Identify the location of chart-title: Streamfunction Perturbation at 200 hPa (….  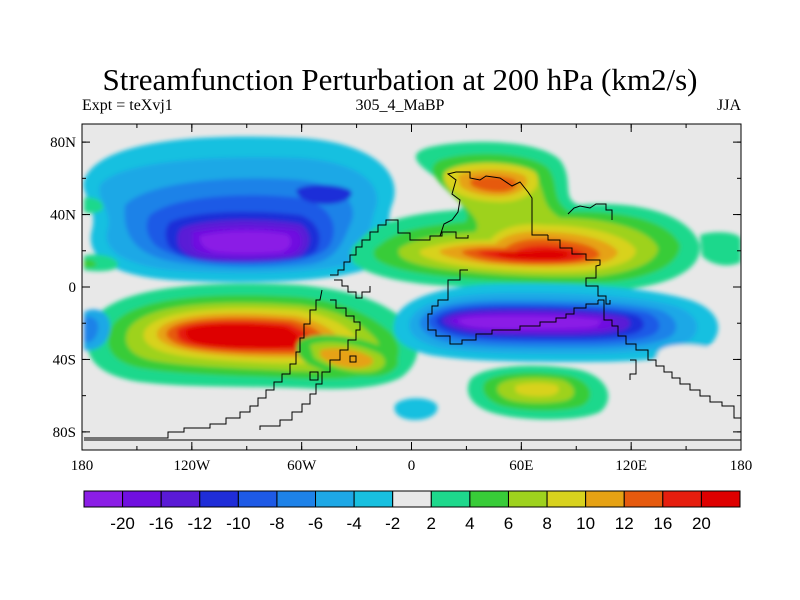
(400, 79).